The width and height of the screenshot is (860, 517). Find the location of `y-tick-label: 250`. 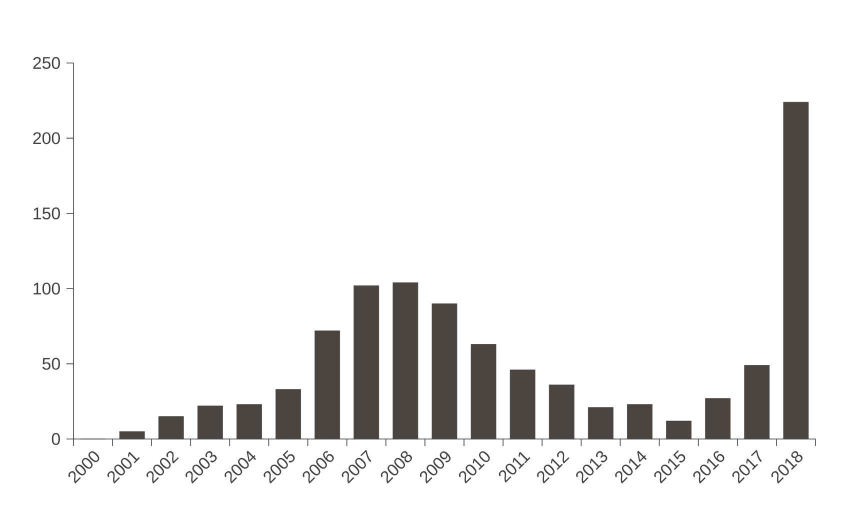

y-tick-label: 250 is located at coordinates (46, 63).